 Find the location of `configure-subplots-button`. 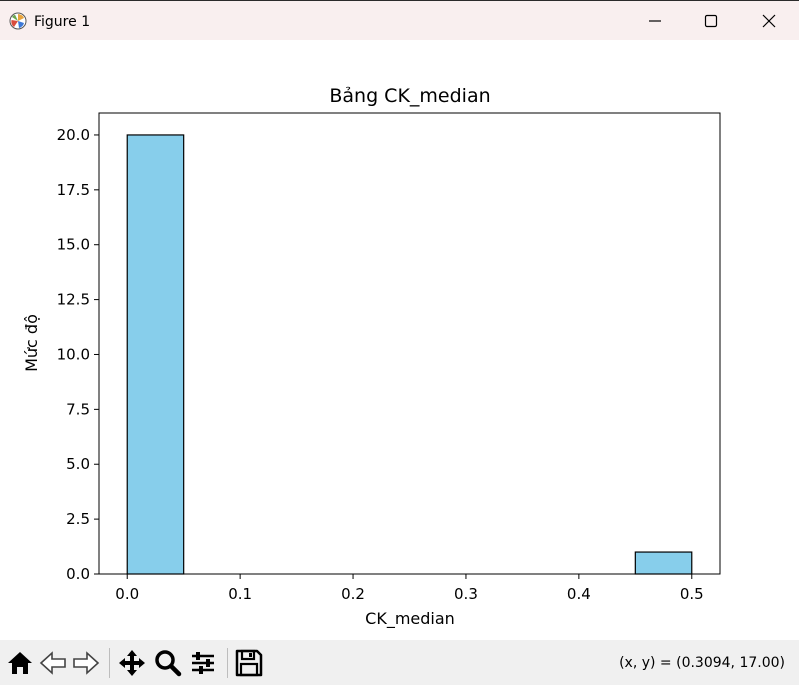

configure-subplots-button is located at coordinates (203, 663).